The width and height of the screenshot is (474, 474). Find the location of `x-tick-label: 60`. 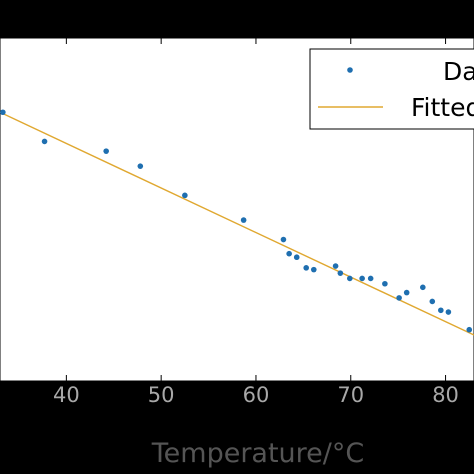

x-tick-label: 60 is located at coordinates (256, 395).